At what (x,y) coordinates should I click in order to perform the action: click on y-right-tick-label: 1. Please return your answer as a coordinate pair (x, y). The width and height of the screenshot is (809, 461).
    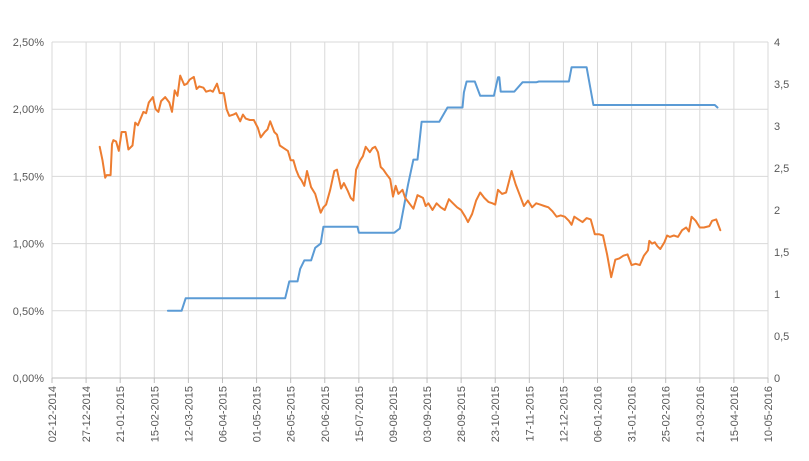
    Looking at the image, I should click on (777, 295).